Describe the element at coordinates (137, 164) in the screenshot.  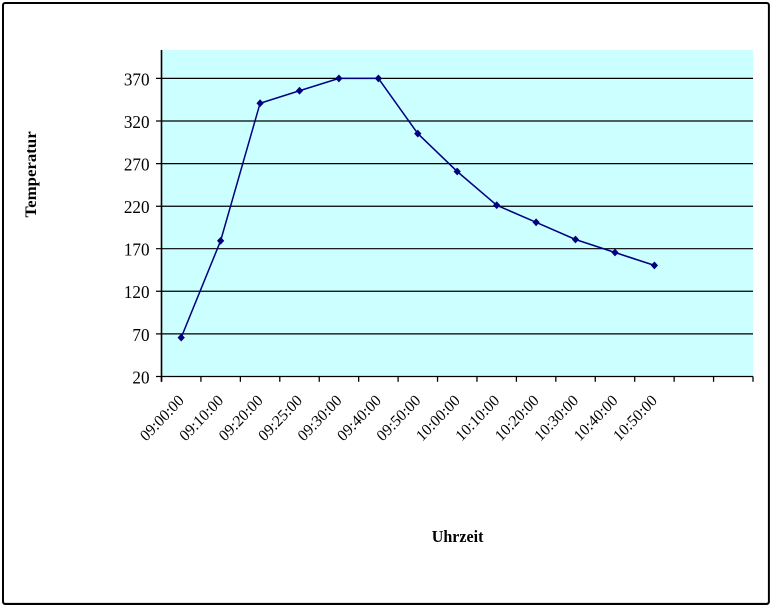
I see `svg-text: 270` at that location.